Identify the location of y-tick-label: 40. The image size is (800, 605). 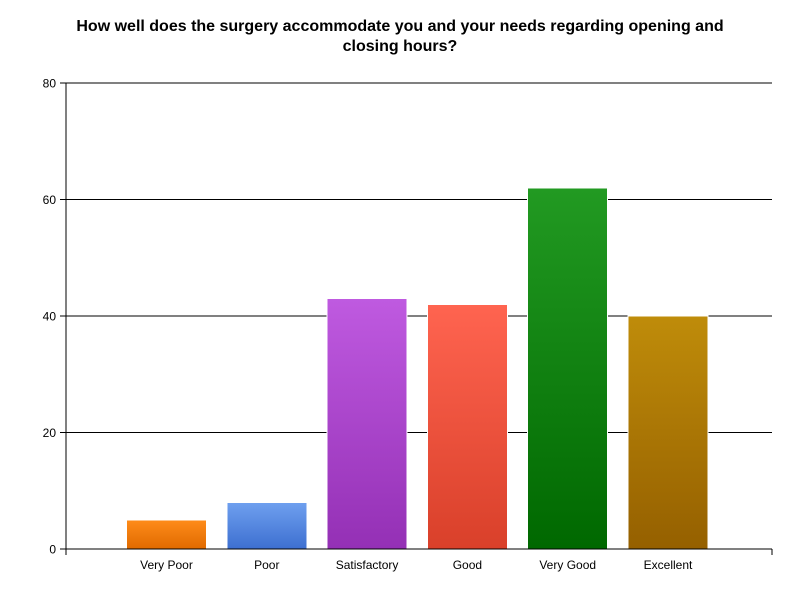
(50, 317).